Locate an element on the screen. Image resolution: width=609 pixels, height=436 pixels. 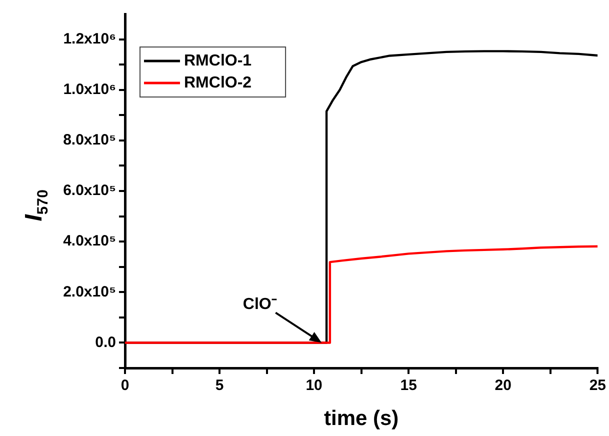
y-tick-label: 2.0x10⁵ is located at coordinates (89, 291).